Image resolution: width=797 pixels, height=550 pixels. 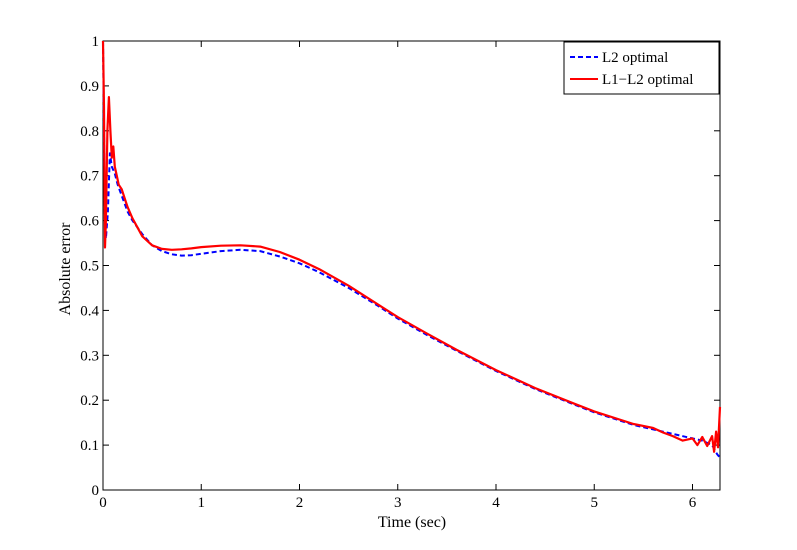 What do you see at coordinates (65, 269) in the screenshot?
I see `y-axis-label: Absolute error` at bounding box center [65, 269].